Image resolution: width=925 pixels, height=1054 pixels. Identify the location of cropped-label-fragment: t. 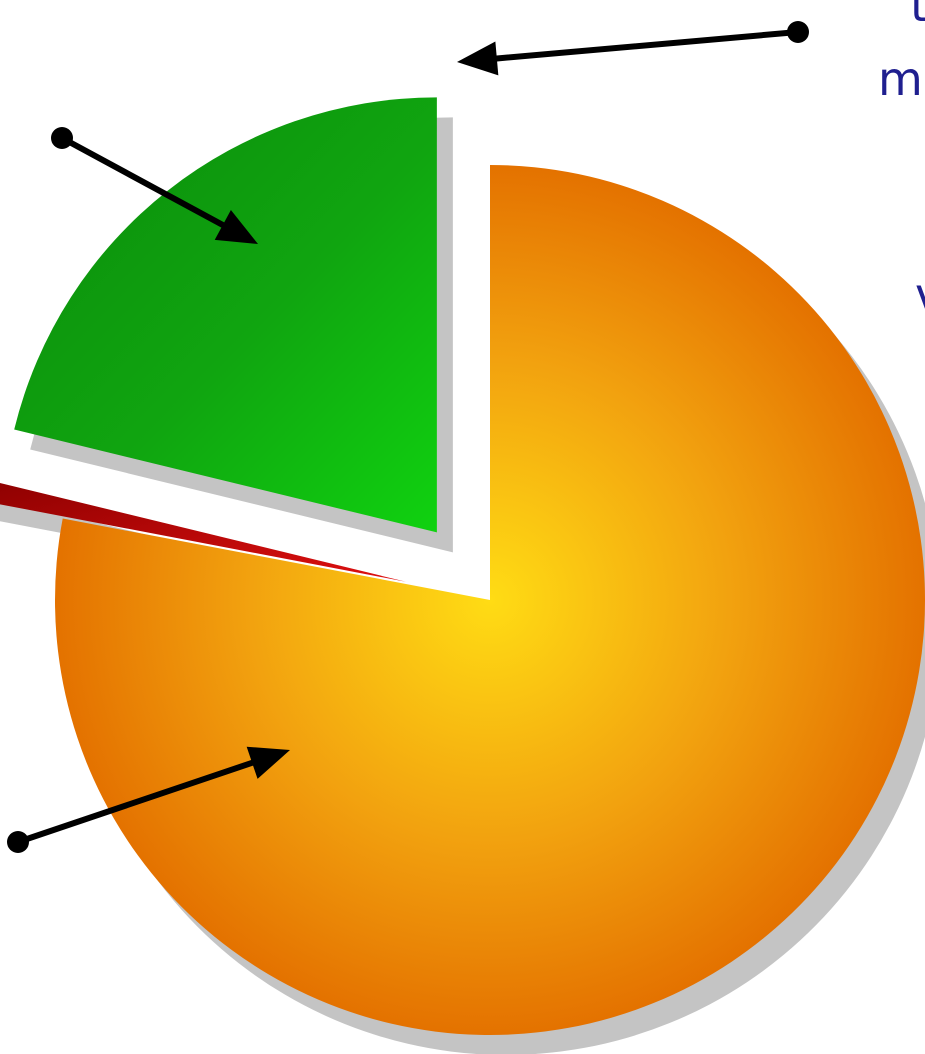
(917, 16).